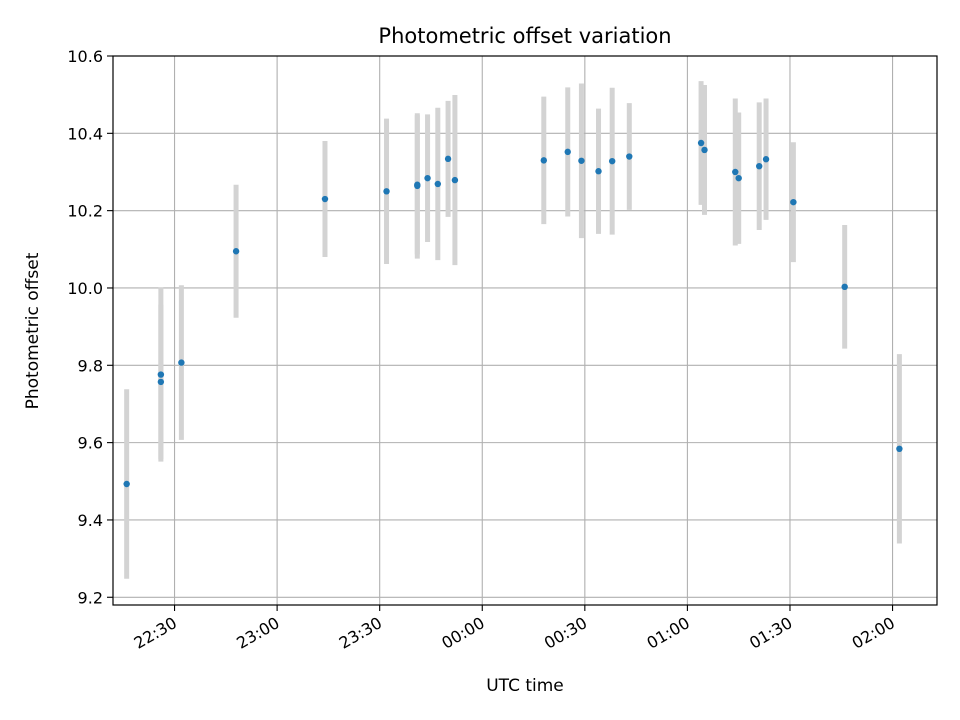 Image resolution: width=960 pixels, height=720 pixels. I want to click on y-axis-label: Photometric offset, so click(33, 330).